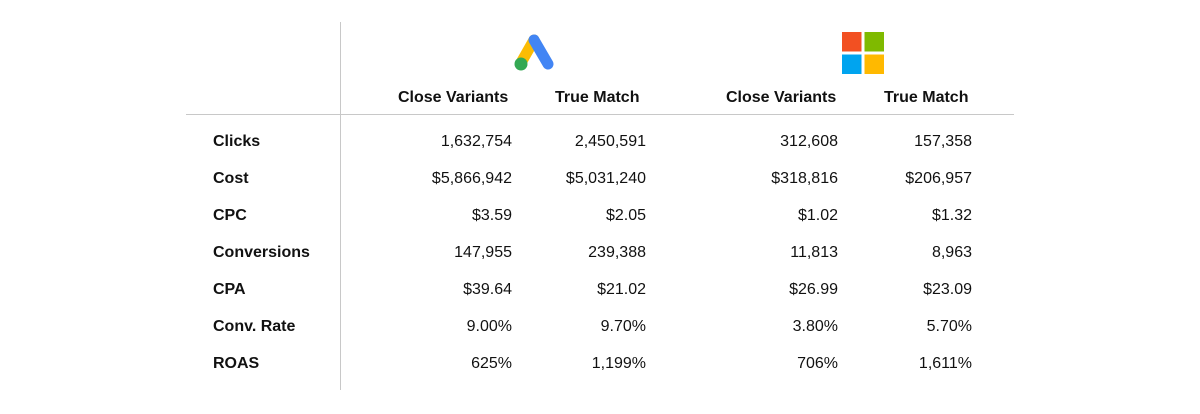  What do you see at coordinates (817, 215) in the screenshot?
I see `table-cell: $1.02` at bounding box center [817, 215].